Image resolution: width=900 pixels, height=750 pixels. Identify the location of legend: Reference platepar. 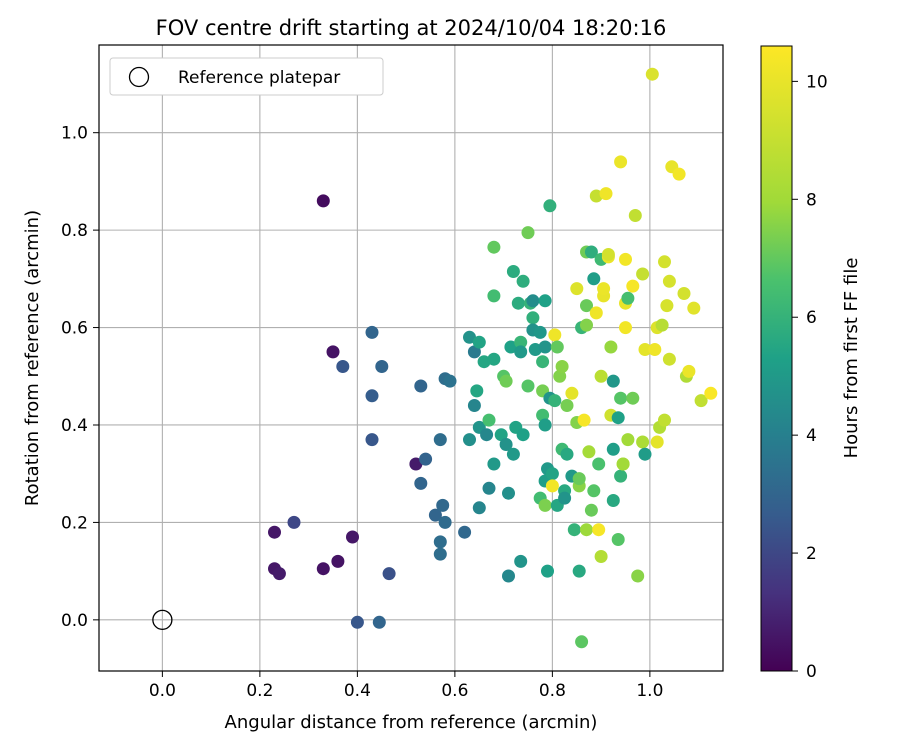
(246, 76).